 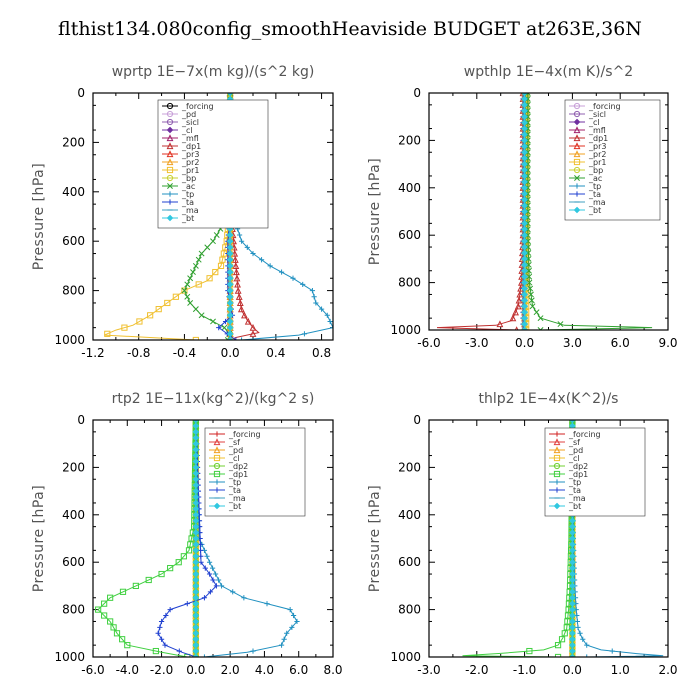 I want to click on x-tick-label: 0.8, so click(x=321, y=353).